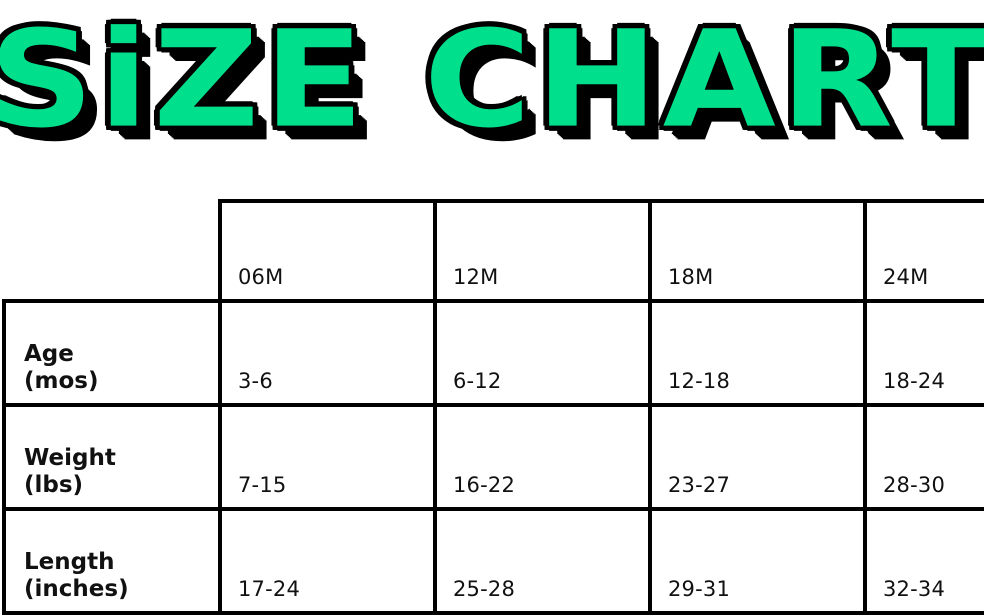  What do you see at coordinates (327, 457) in the screenshot?
I see `cell-weight-06m: 7-15` at bounding box center [327, 457].